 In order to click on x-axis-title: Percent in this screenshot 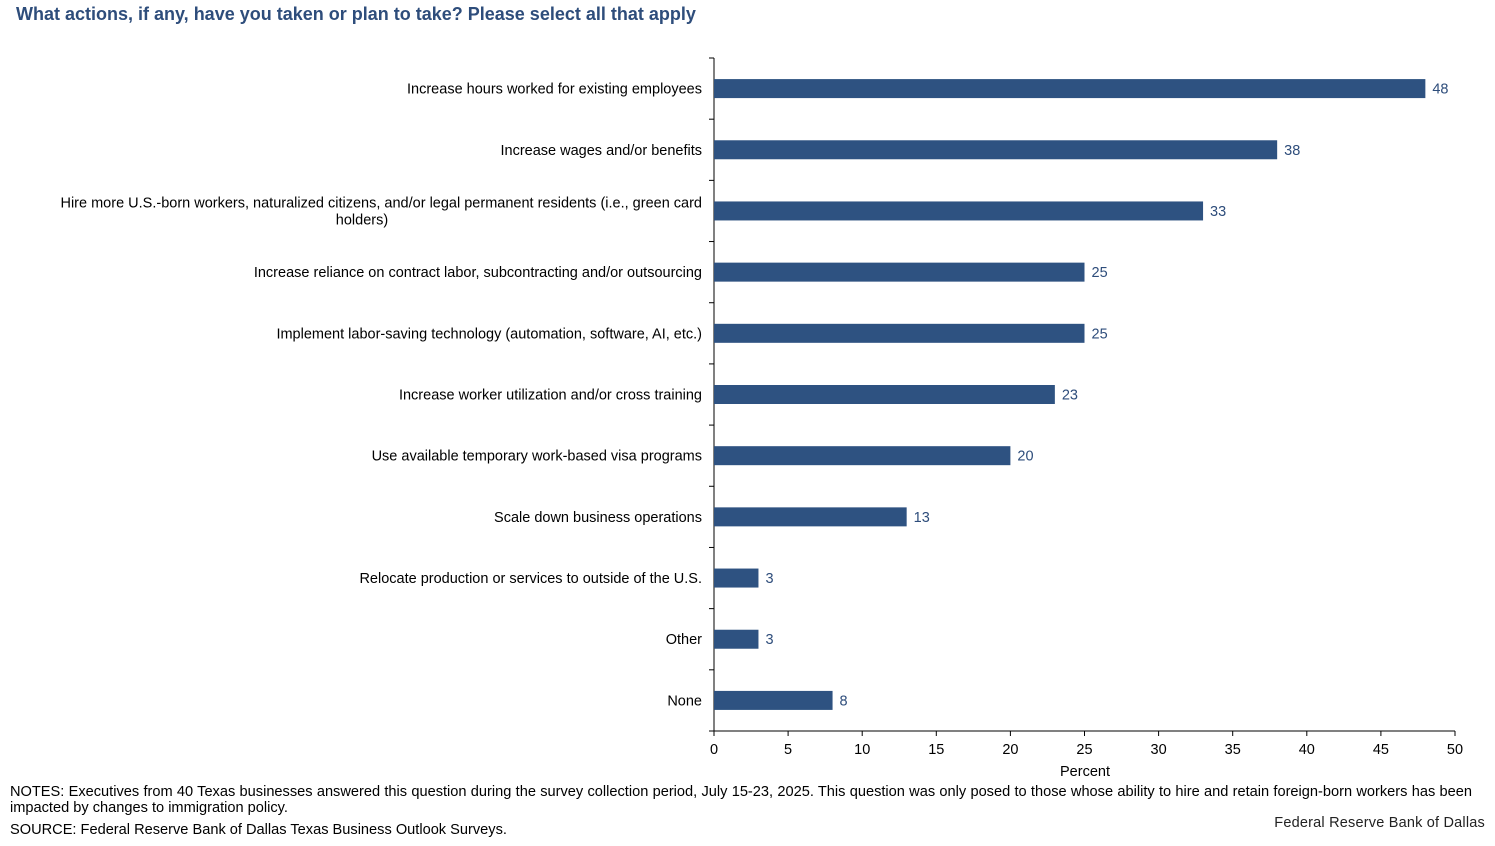, I will do `click(1085, 772)`.